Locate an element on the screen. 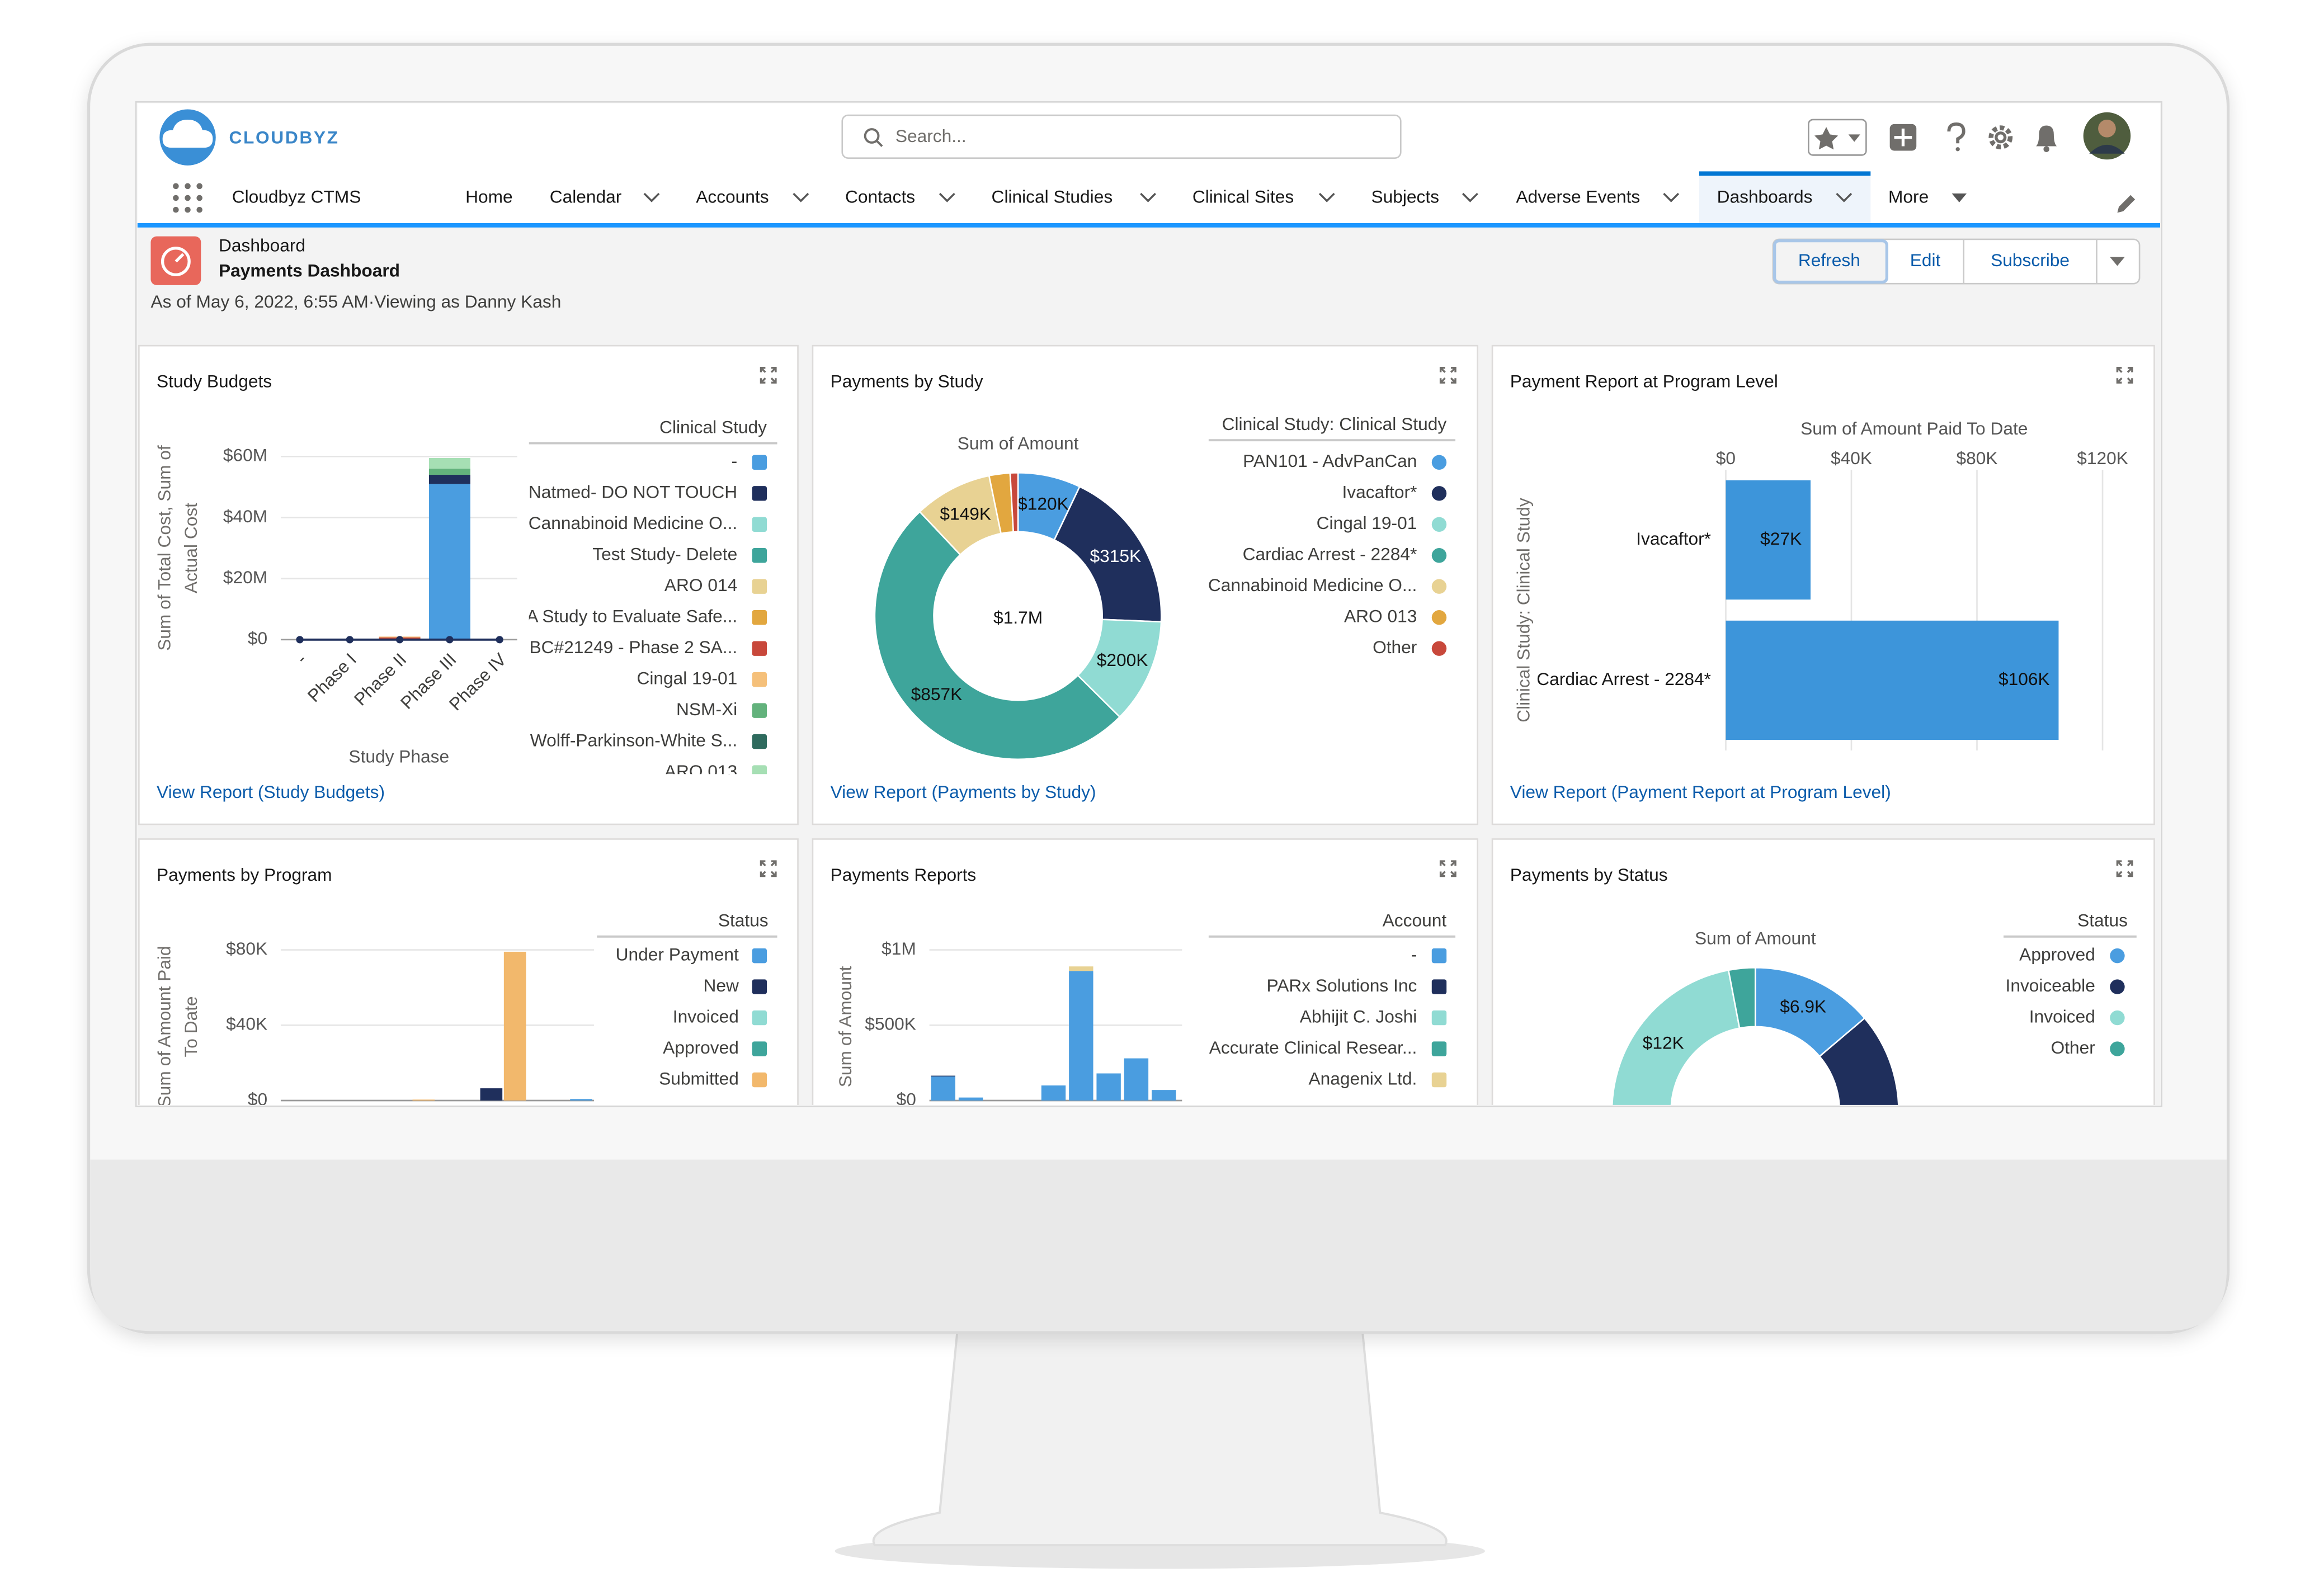  edit-nav-icon is located at coordinates (2126, 204).